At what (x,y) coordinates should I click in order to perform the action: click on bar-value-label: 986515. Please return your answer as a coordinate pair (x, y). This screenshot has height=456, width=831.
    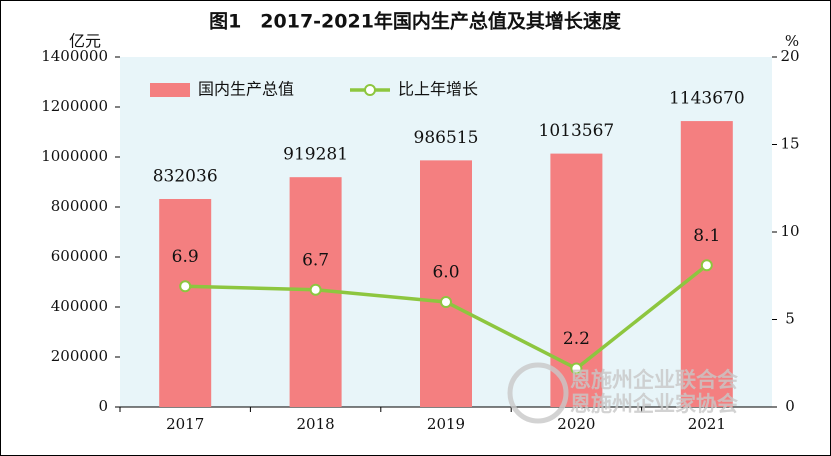
    Looking at the image, I should click on (446, 138).